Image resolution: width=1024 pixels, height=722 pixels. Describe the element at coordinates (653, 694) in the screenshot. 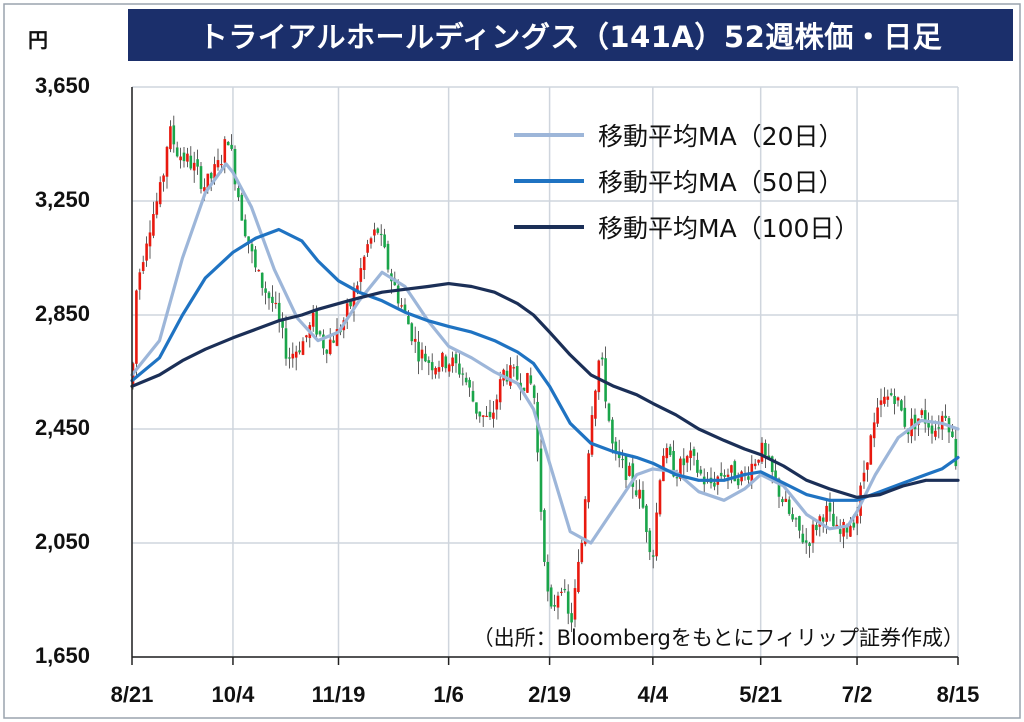

I see `x-tick-label: 4/4` at that location.